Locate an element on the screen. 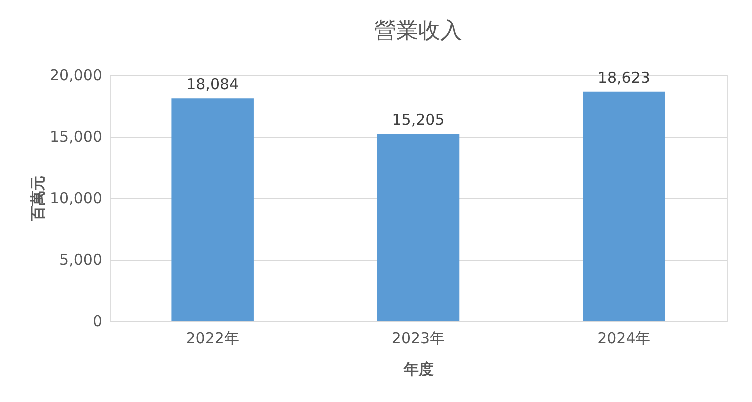  x-tick-label: 2024年 is located at coordinates (624, 339).